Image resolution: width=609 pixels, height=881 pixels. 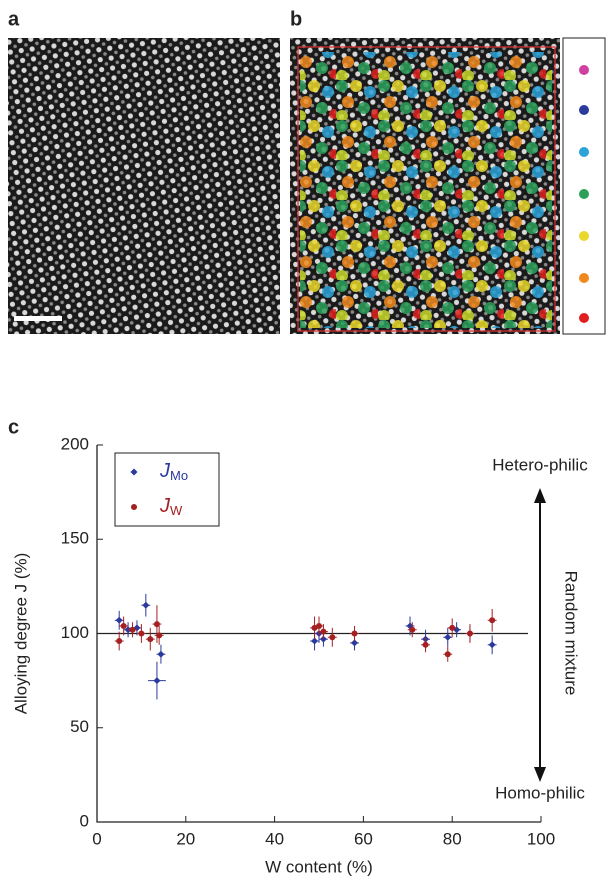 What do you see at coordinates (13, 427) in the screenshot?
I see `panel-label: c` at bounding box center [13, 427].